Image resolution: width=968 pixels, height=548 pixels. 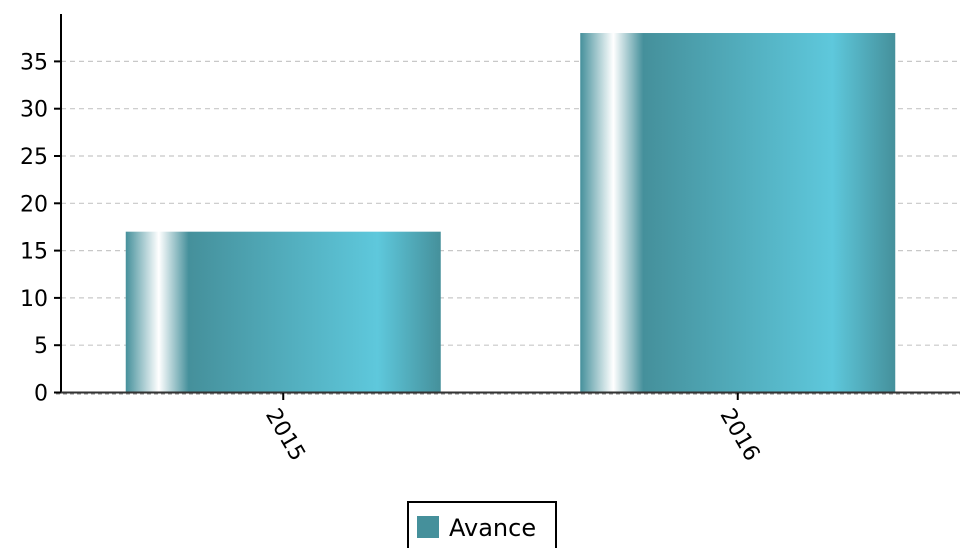 What do you see at coordinates (40, 228) in the screenshot?
I see `y-axis: 0 5 10 15 20 25 30 35` at bounding box center [40, 228].